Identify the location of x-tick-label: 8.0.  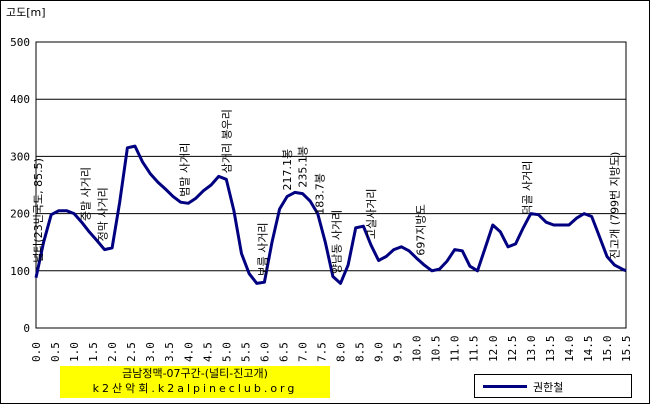
(341, 352).